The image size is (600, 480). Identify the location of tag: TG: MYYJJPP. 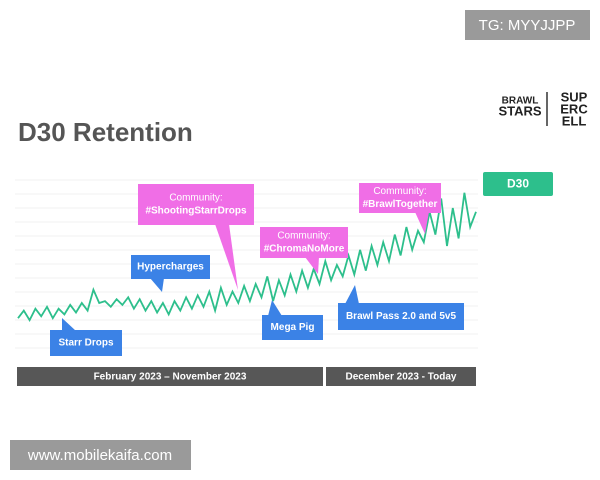
(527, 25).